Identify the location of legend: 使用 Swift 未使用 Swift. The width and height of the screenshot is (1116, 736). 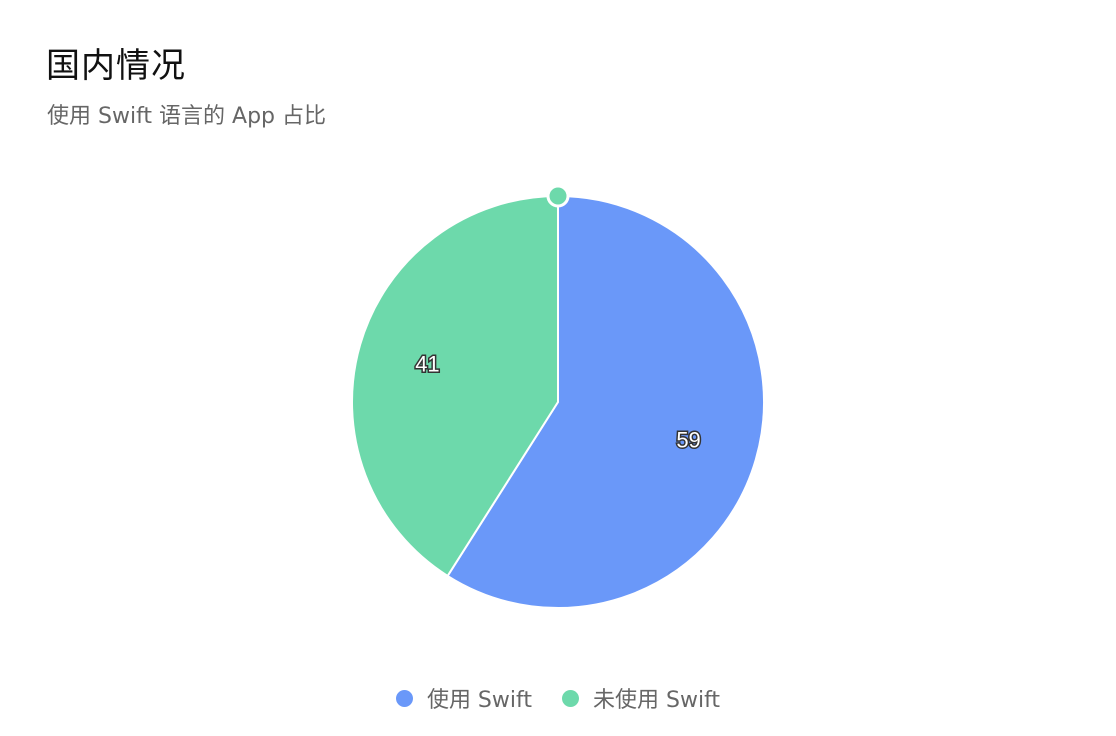
(558, 698).